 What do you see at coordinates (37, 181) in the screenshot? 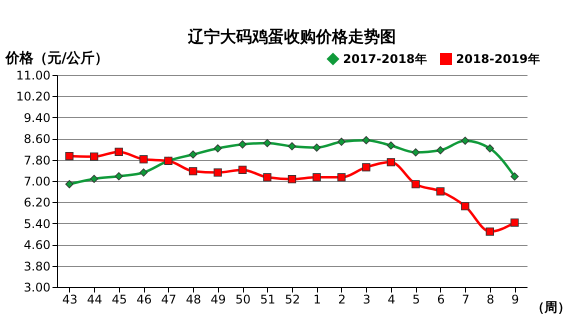
I see `y-tick-label: 7.00` at bounding box center [37, 181].